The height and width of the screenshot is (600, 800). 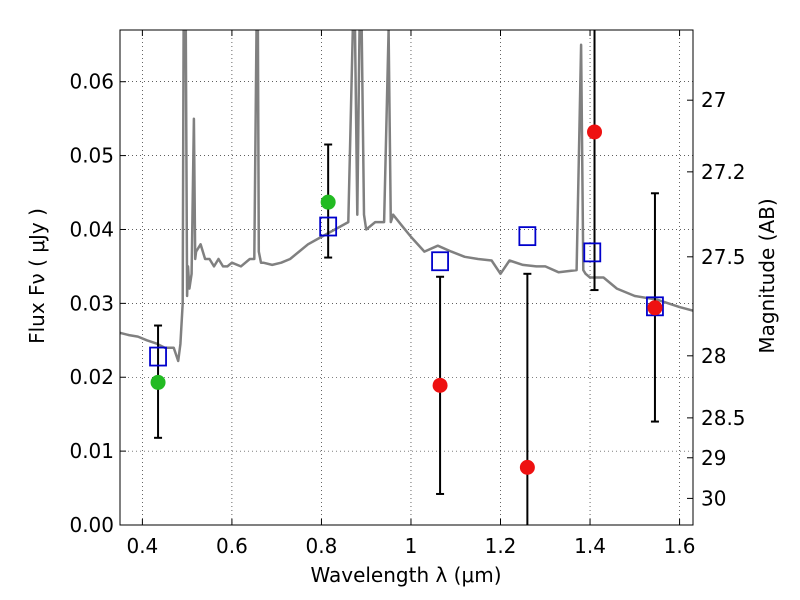 I want to click on y-axis-title: Flux Fν ( μJy ), so click(x=37, y=276).